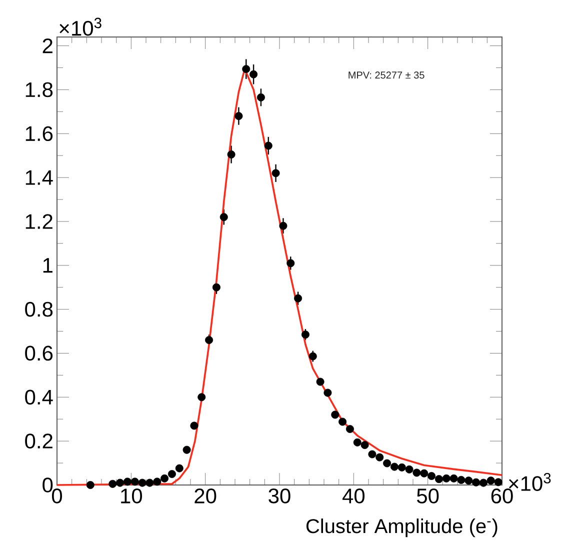 The image size is (561, 555). I want to click on y-tick-label: 1.2, so click(39, 221).